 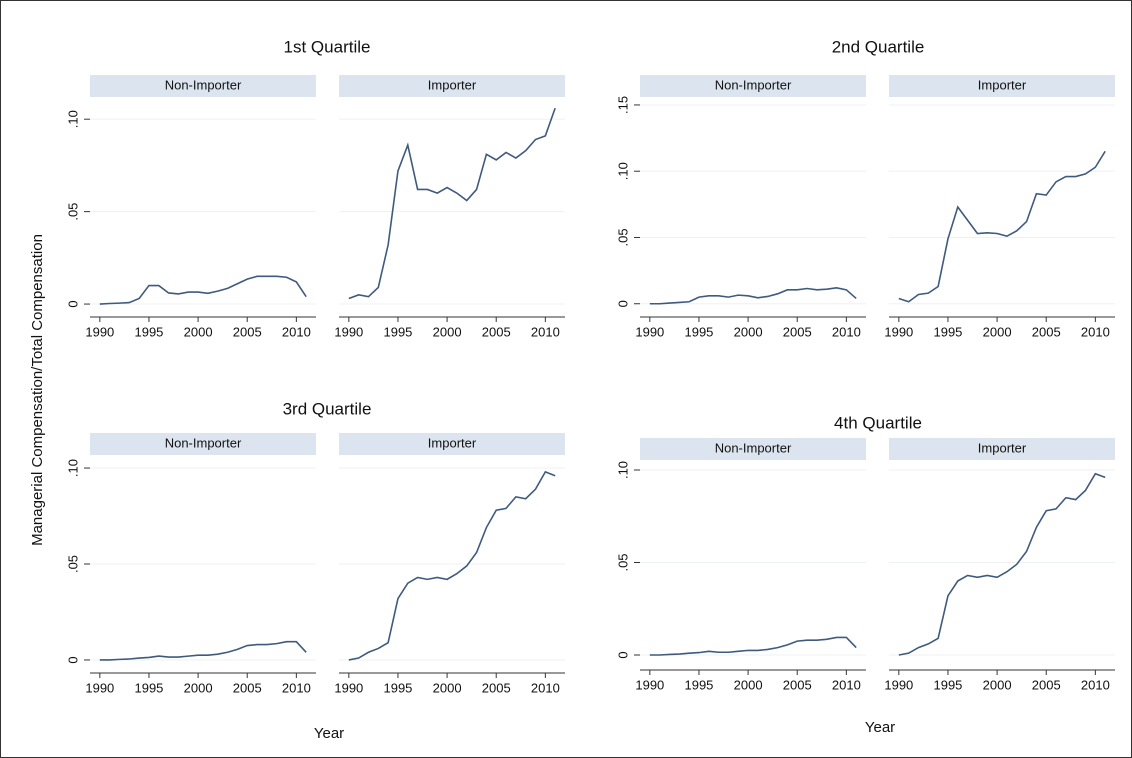 I want to click on chart-title: 3rd Quartile, so click(x=327, y=408).